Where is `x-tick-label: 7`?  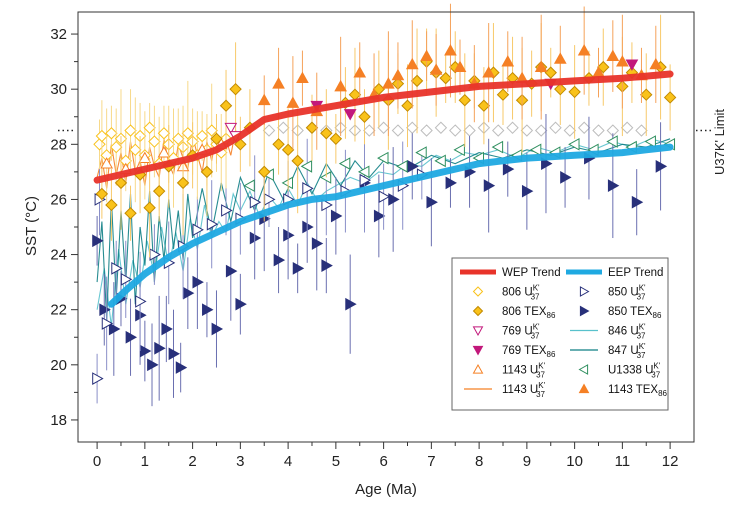 x-tick-label: 7 is located at coordinates (431, 461).